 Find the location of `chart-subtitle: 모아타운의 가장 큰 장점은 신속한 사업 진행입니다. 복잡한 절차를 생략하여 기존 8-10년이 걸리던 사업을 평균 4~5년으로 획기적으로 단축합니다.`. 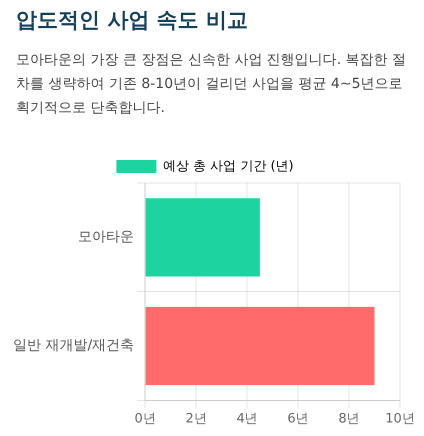

chart-subtitle: 모아타운의 가장 큰 장점은 신속한 사업 진행입니다. 복잡한 절차를 생략하여 기존 8-10년이 걸리던 사업을 평균 4~5년으로 획기적으로 단축합니다. is located at coordinates (212, 84).